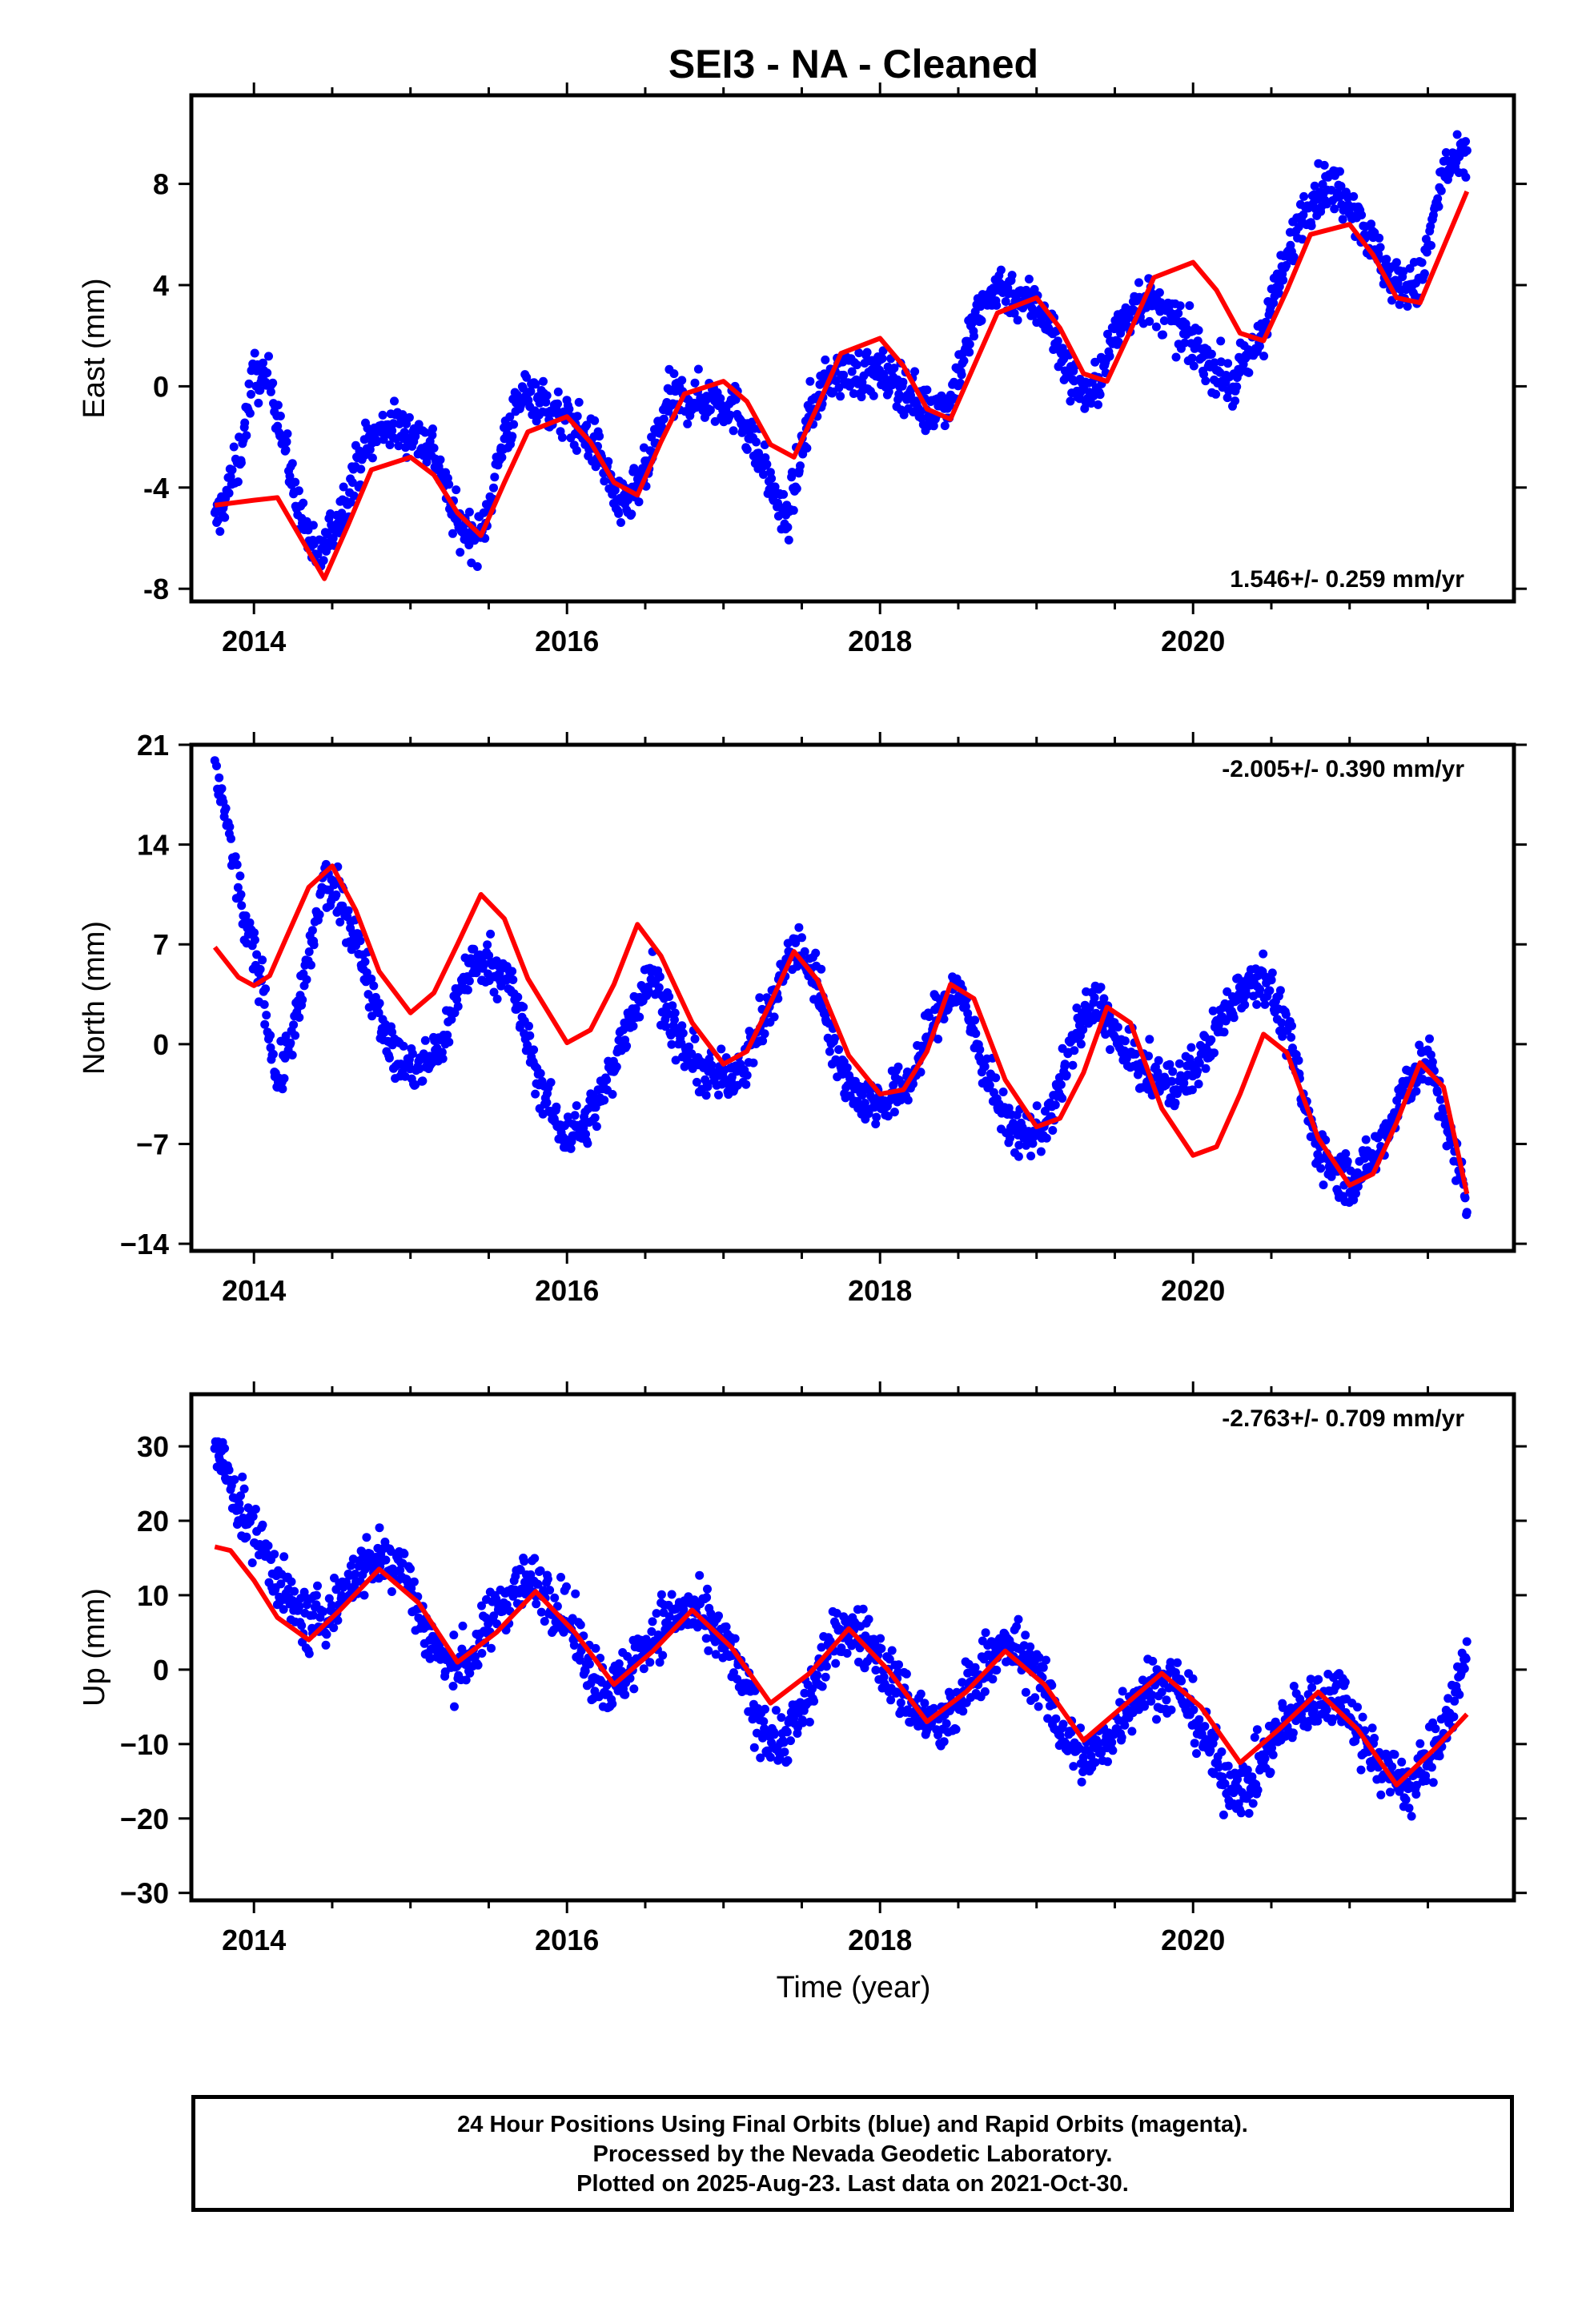  Describe the element at coordinates (94, 998) in the screenshot. I see `north-y-axis-label: North (mm)` at that location.